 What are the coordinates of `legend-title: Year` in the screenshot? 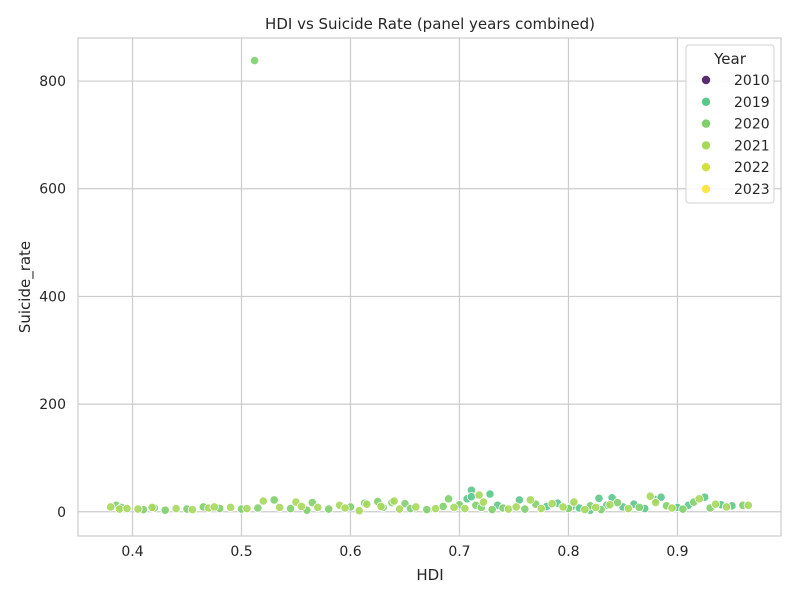 It's located at (730, 59).